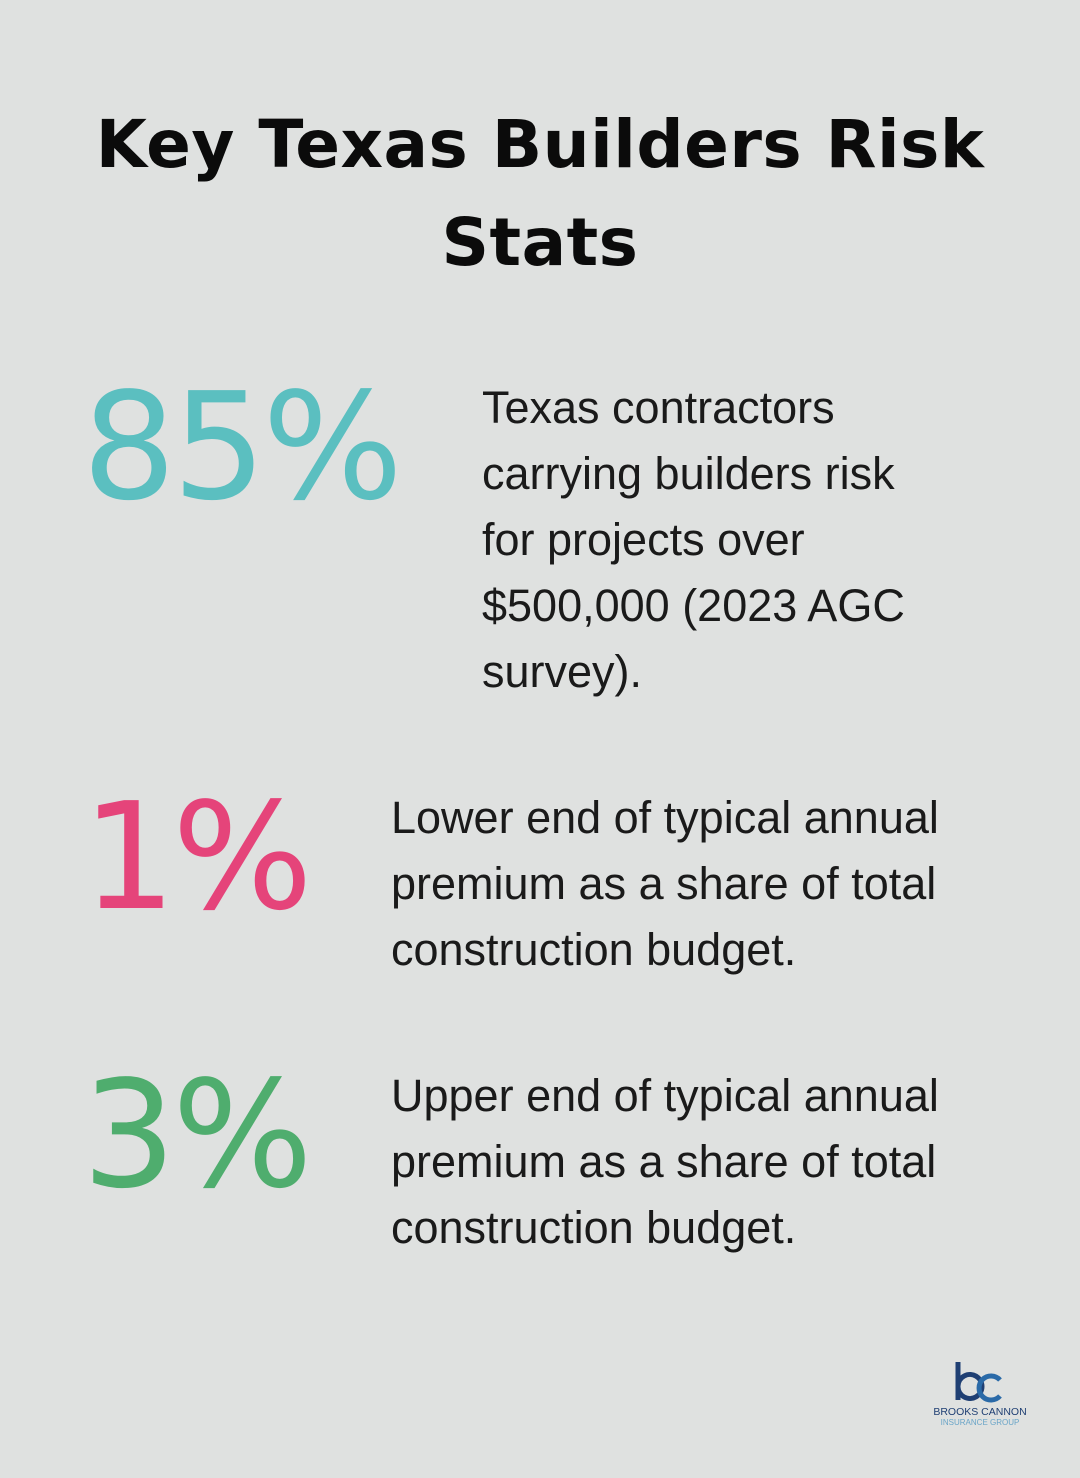  I want to click on brooks-cannon-logo: BROOKS CANNON INSURANCE GROUP, so click(980, 1393).